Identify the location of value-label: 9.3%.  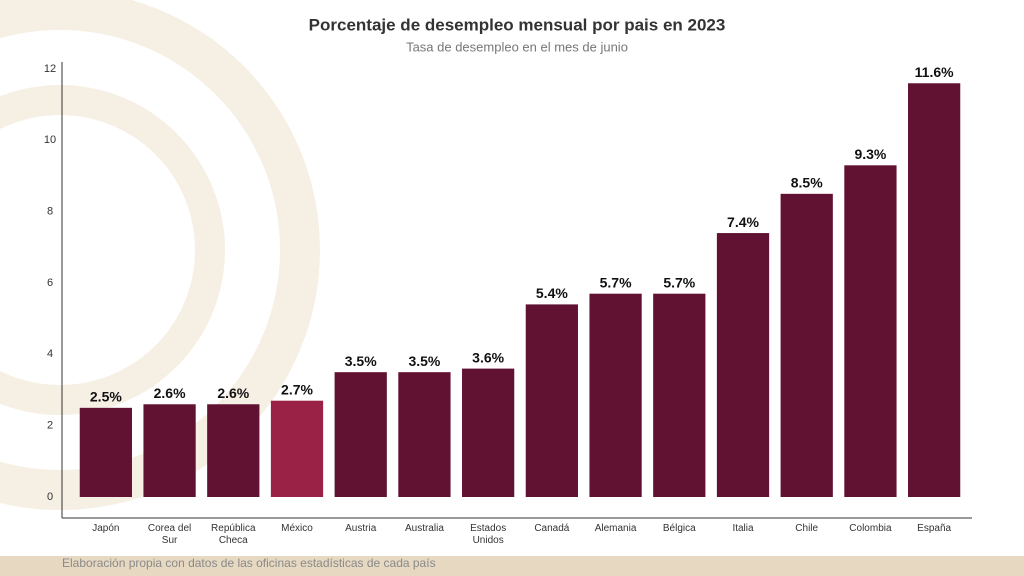
(870, 154).